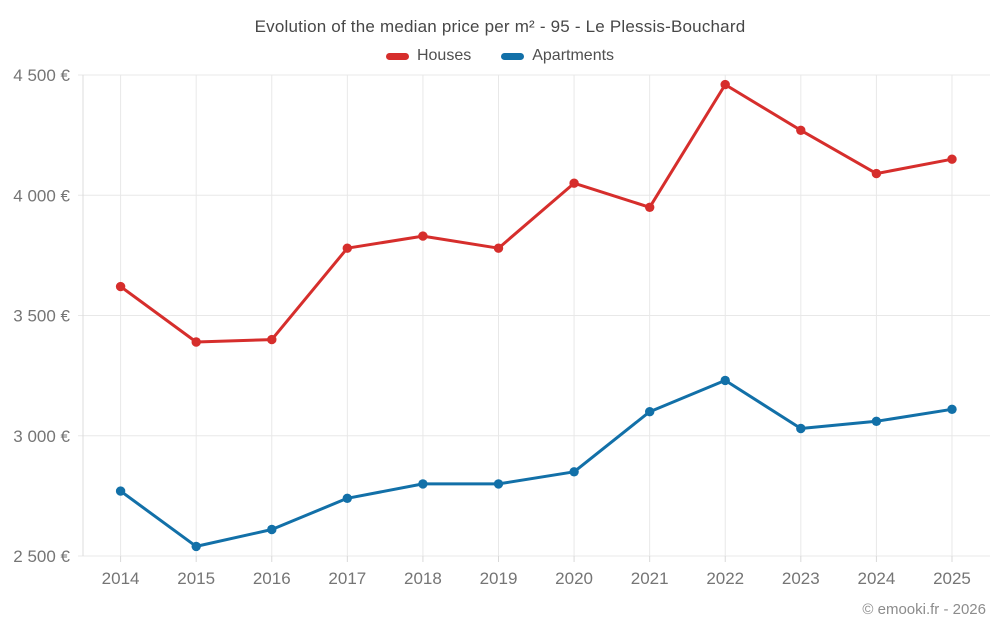  I want to click on data-point-houses-2015, so click(196, 342).